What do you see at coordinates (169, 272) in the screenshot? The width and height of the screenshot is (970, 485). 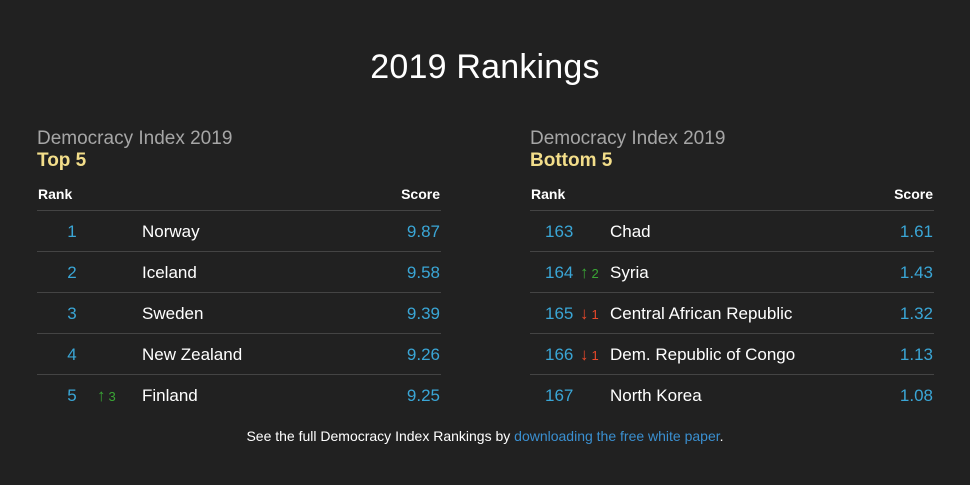 I see `country-cell: Iceland` at bounding box center [169, 272].